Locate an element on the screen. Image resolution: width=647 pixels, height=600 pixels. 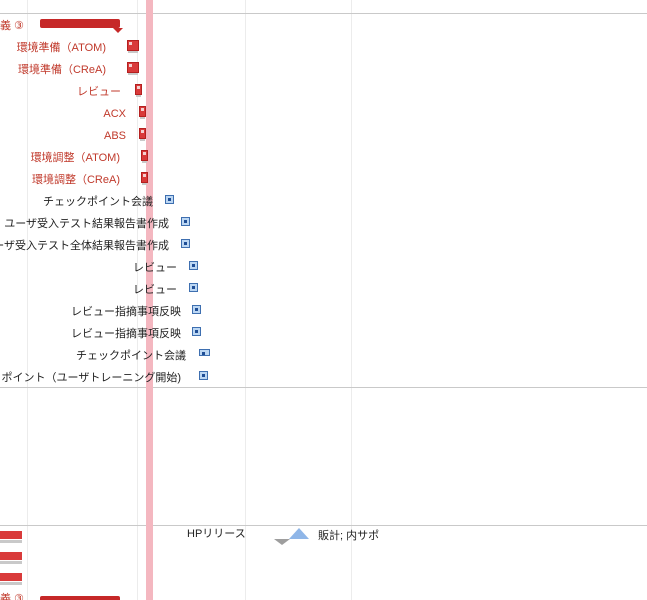
task-label: 環境準備（ATOM) is located at coordinates (61, 48).